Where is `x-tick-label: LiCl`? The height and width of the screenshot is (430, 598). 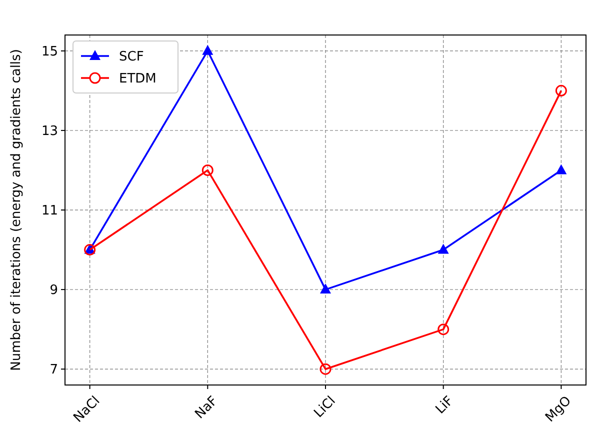 x-tick-label: LiCl is located at coordinates (325, 407).